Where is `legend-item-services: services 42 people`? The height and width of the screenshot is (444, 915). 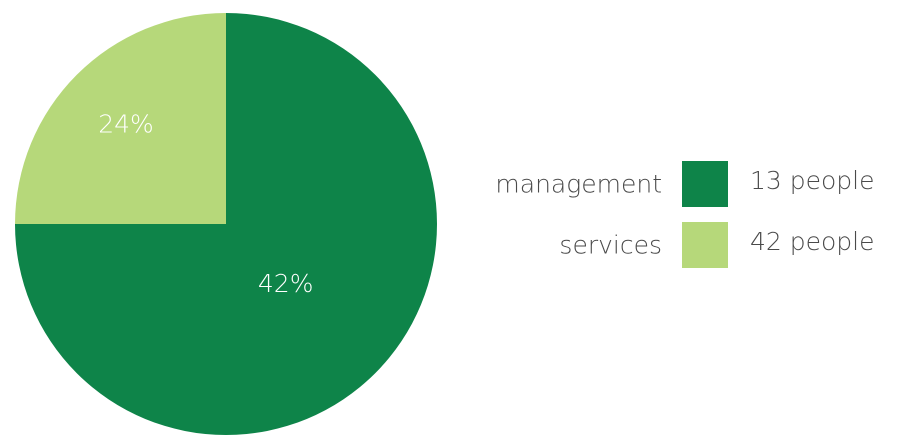
legend-item-services: services 42 people is located at coordinates (670, 245).